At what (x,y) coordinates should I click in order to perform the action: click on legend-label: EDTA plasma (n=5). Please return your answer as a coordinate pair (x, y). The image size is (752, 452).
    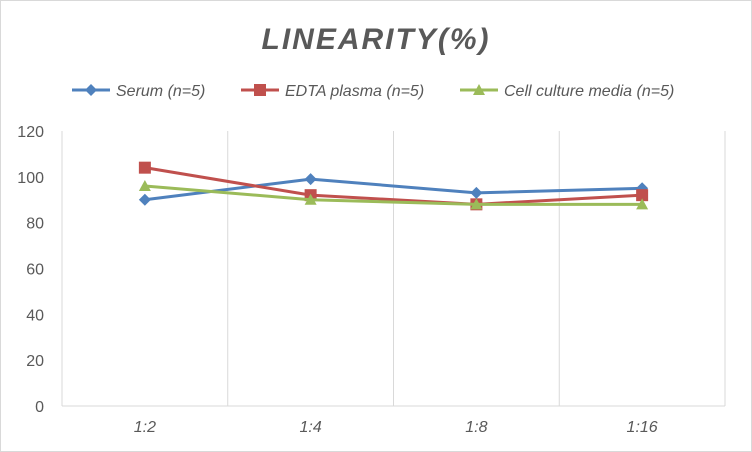
    Looking at the image, I should click on (354, 91).